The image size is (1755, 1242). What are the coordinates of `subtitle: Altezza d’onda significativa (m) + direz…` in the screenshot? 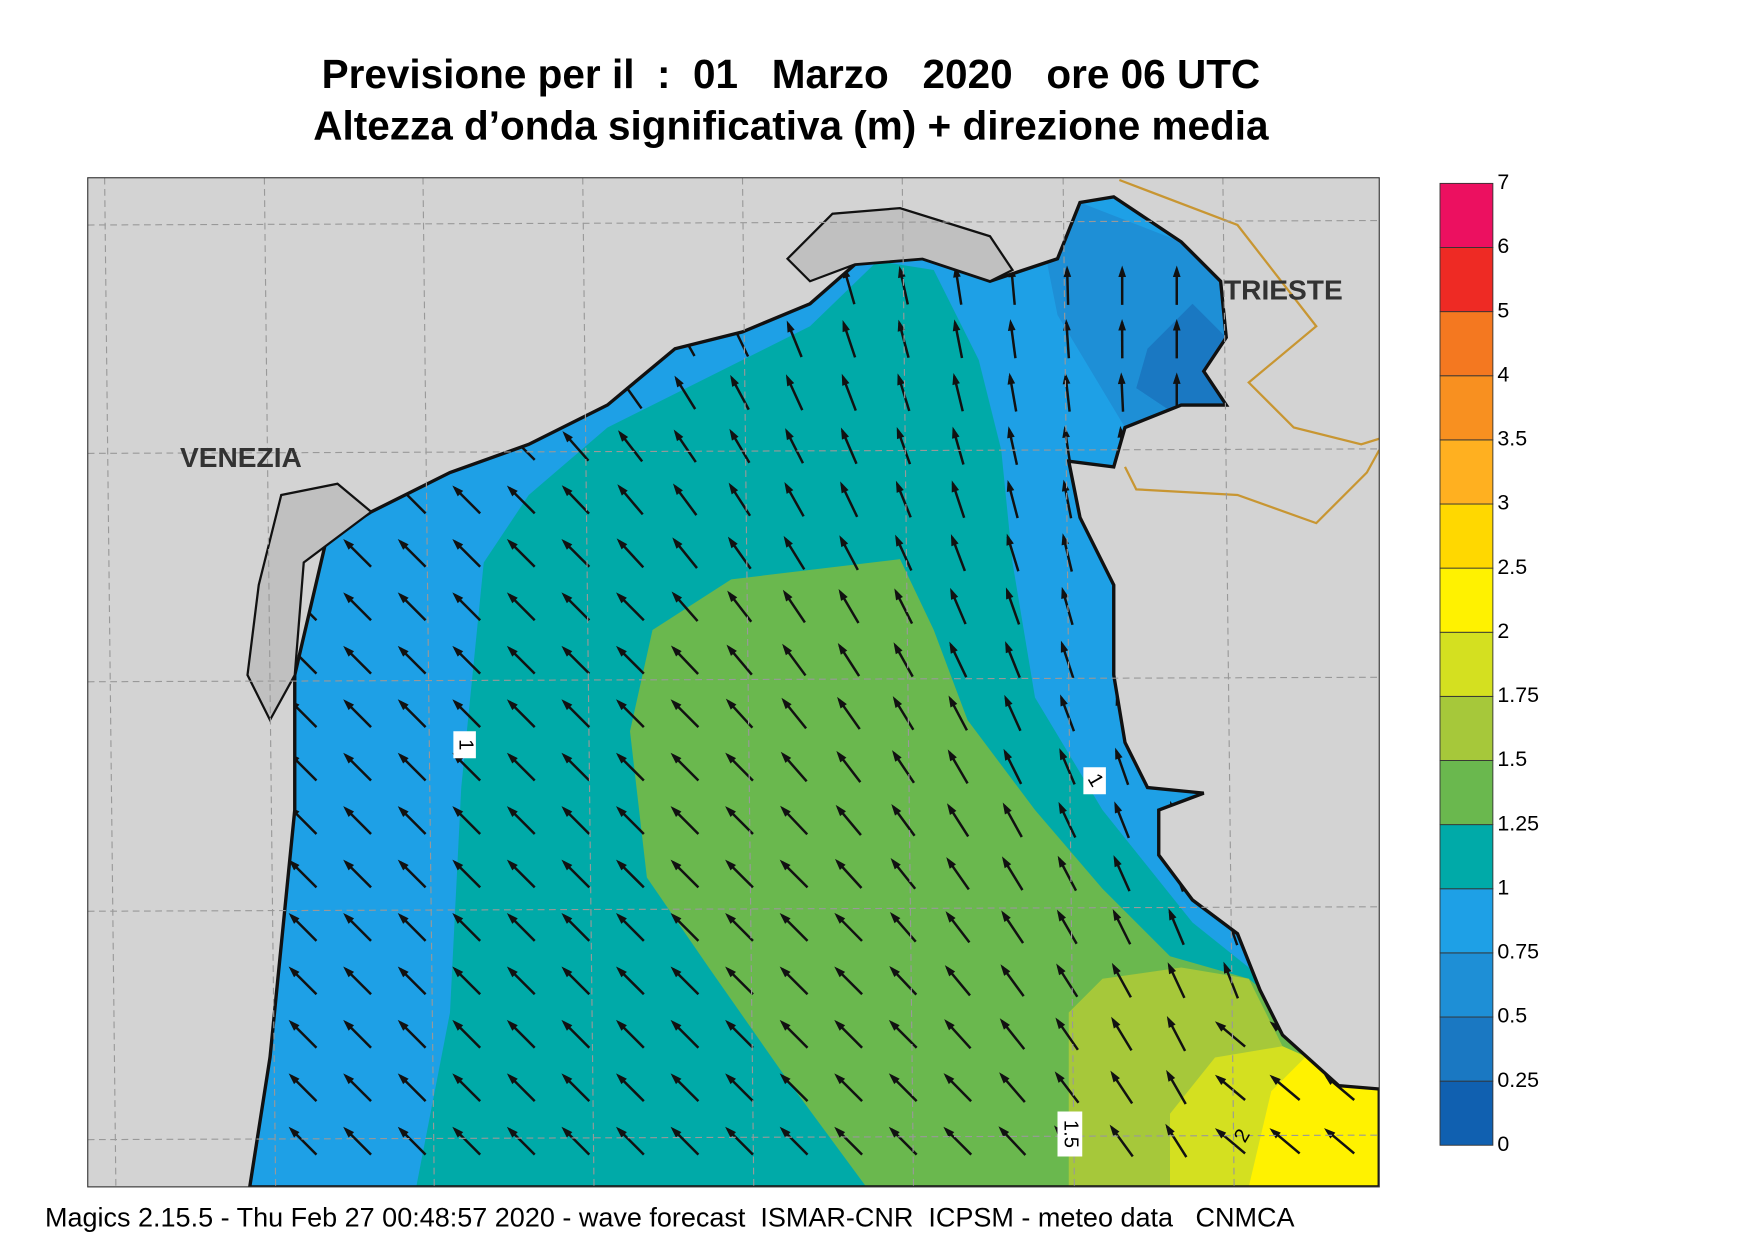 It's located at (791, 126).